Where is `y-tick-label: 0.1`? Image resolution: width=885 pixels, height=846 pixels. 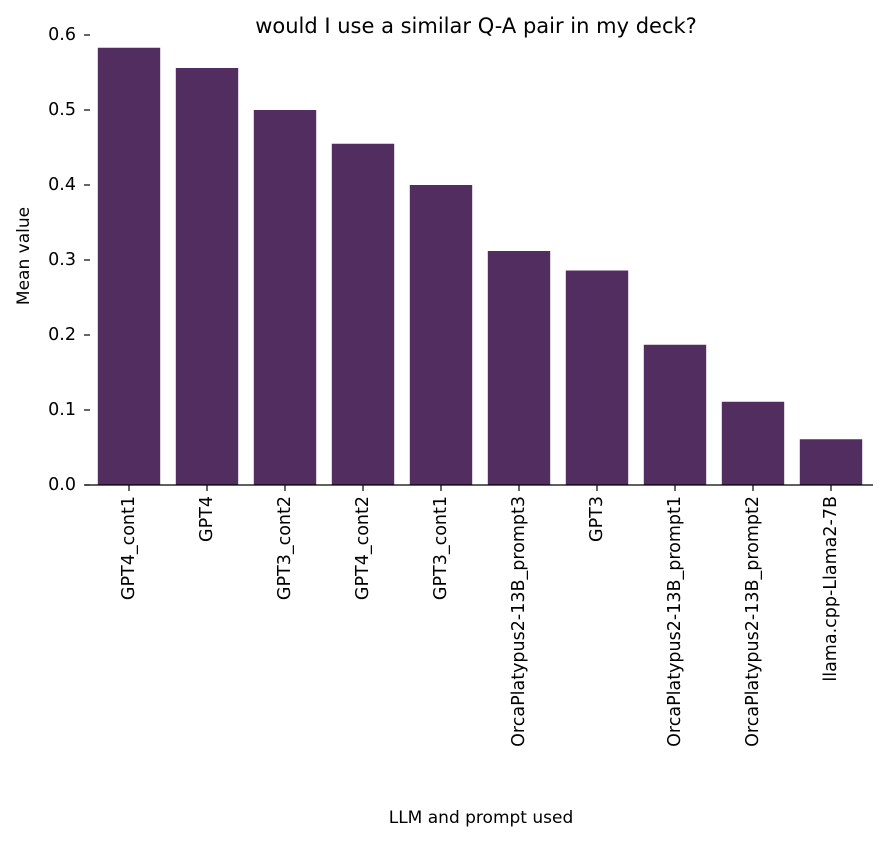 y-tick-label: 0.1 is located at coordinates (62, 410).